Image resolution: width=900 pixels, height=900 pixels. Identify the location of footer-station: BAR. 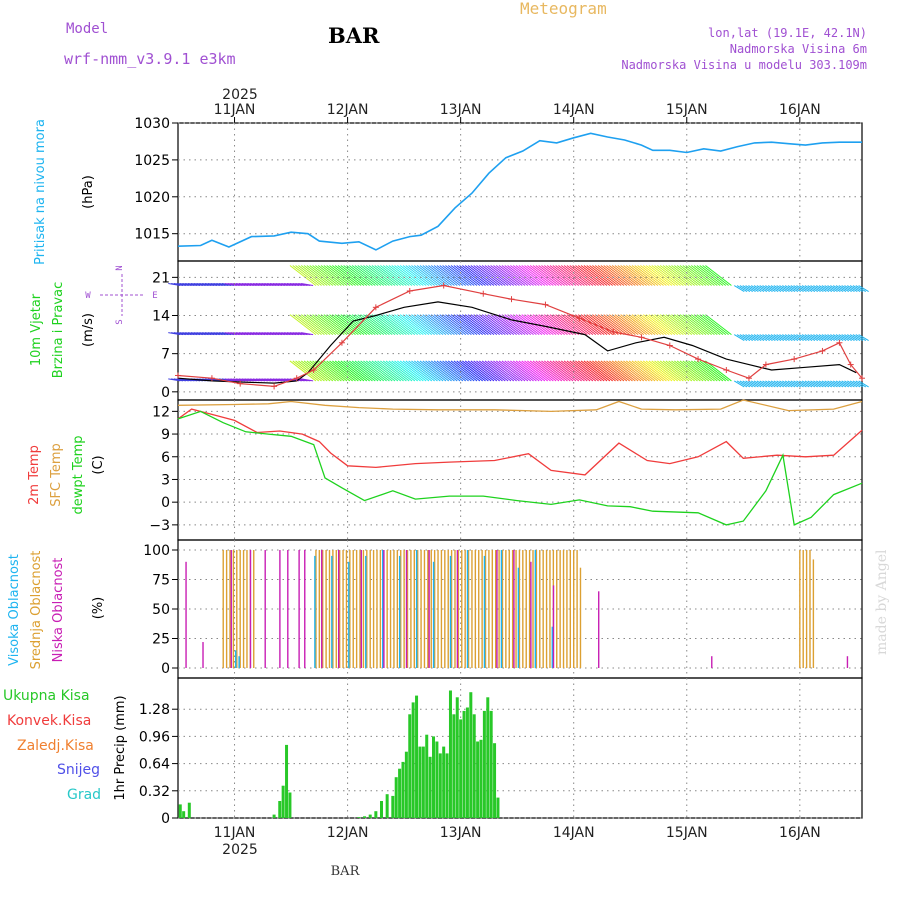
(346, 871).